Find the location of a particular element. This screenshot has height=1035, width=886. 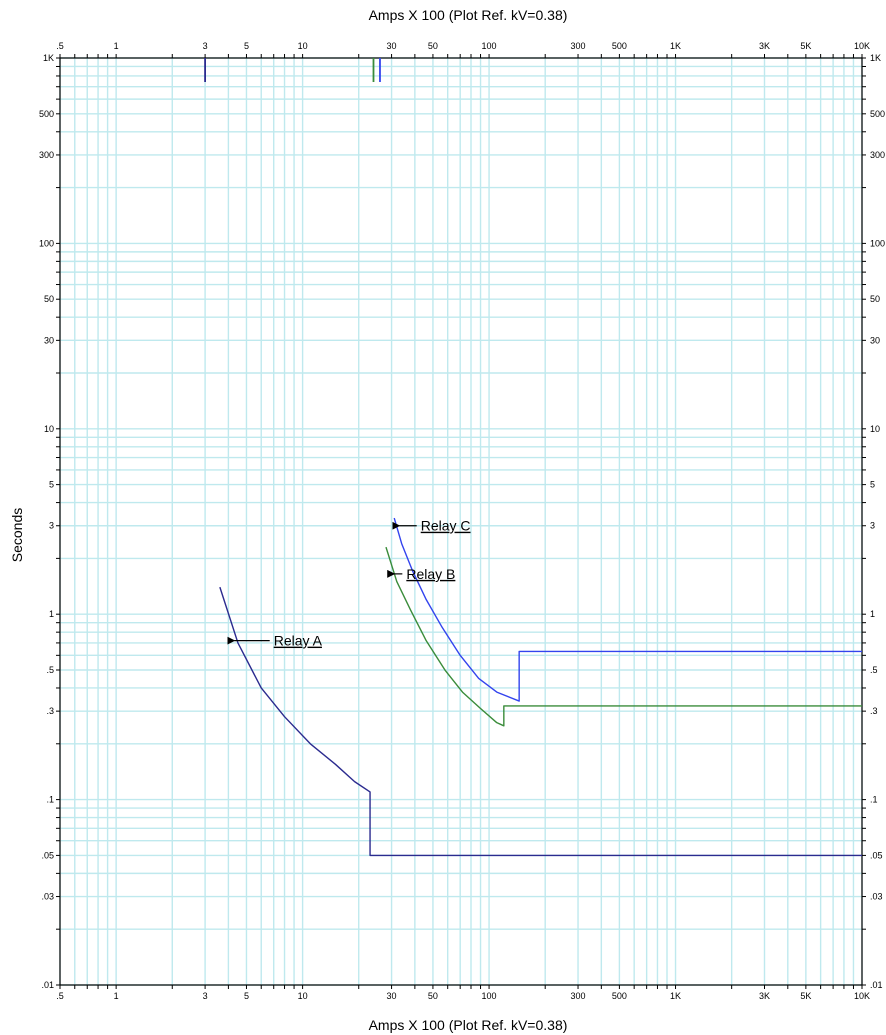

y-tick-label-left: 100 is located at coordinates (46, 243).